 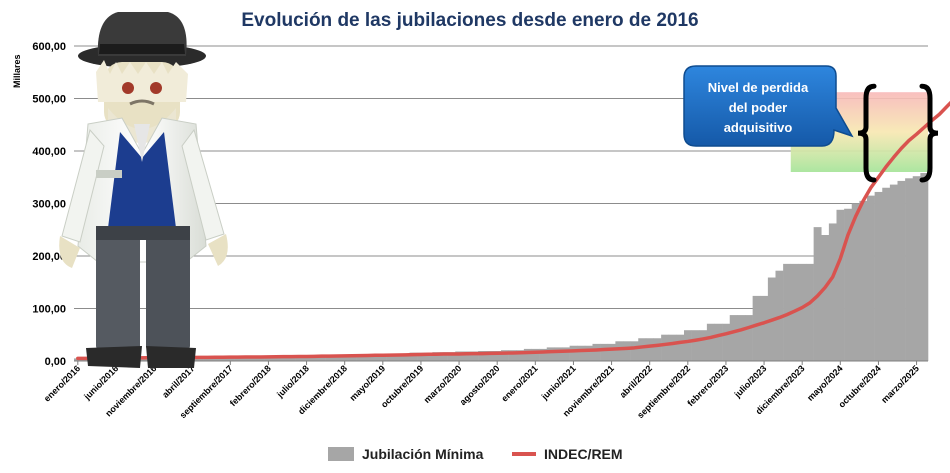 What do you see at coordinates (55, 362) in the screenshot?
I see `y-tick-label: 0,00` at bounding box center [55, 362].